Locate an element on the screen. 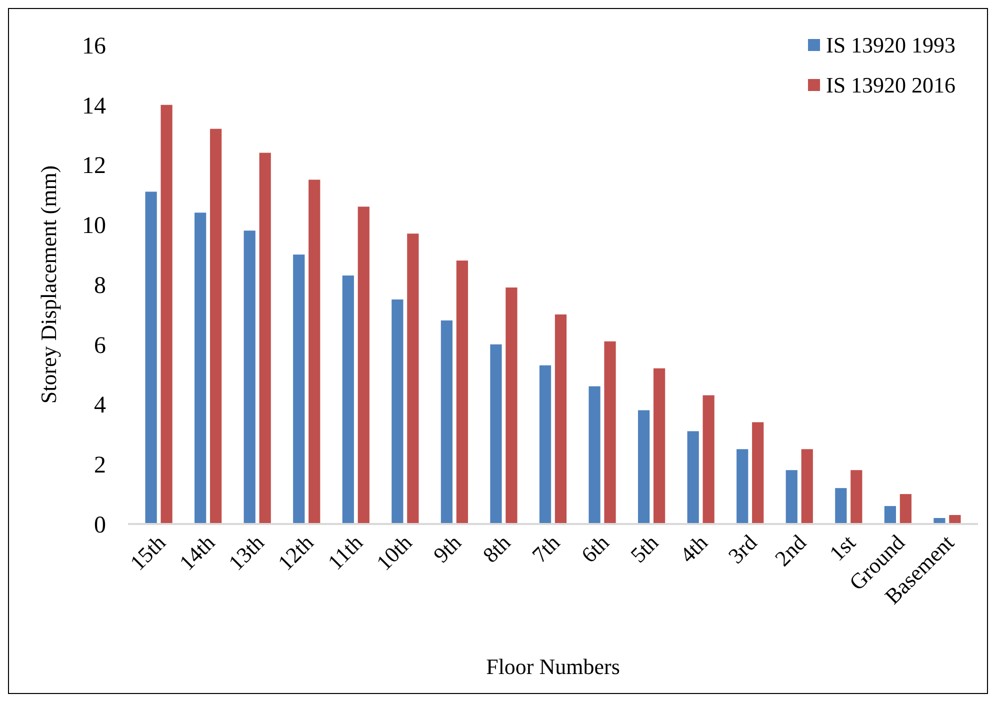 The image size is (996, 702). y-tick-label: 6 is located at coordinates (100, 345).